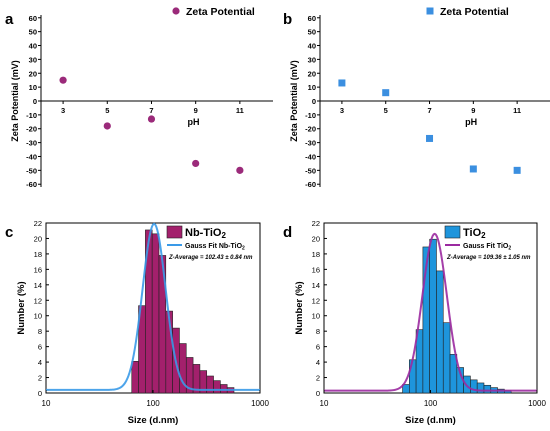  I want to click on panel-label-a: a, so click(9, 19).